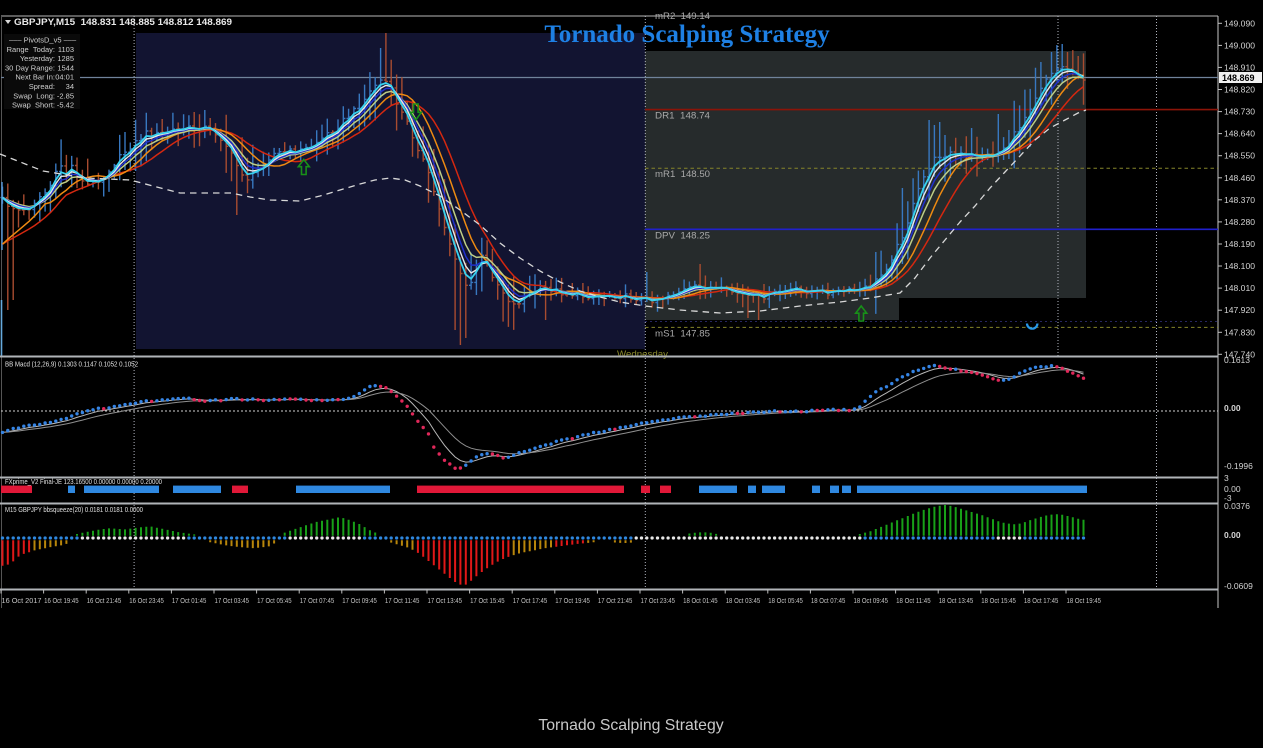 The height and width of the screenshot is (748, 1263). I want to click on svg-text: 148.730, so click(1239, 112).